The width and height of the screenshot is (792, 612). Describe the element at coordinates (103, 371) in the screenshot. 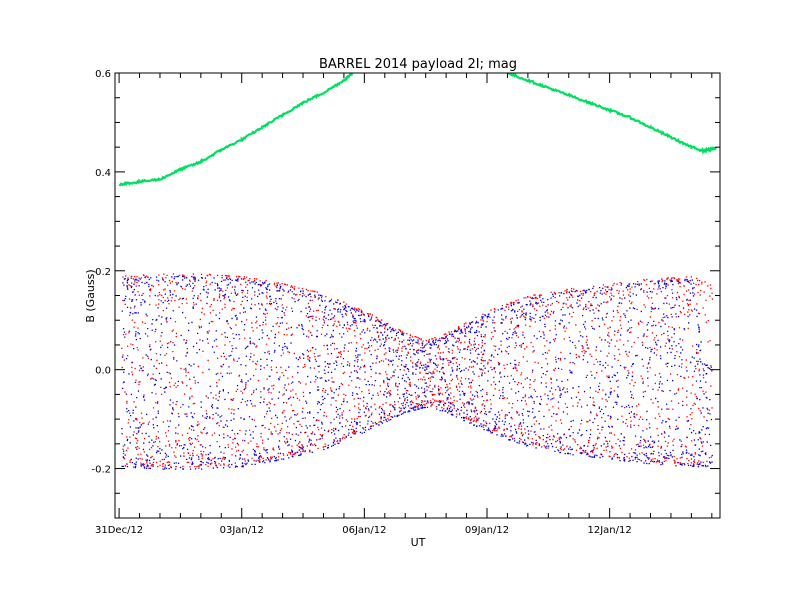

I see `y-tick-label: 0.0` at that location.